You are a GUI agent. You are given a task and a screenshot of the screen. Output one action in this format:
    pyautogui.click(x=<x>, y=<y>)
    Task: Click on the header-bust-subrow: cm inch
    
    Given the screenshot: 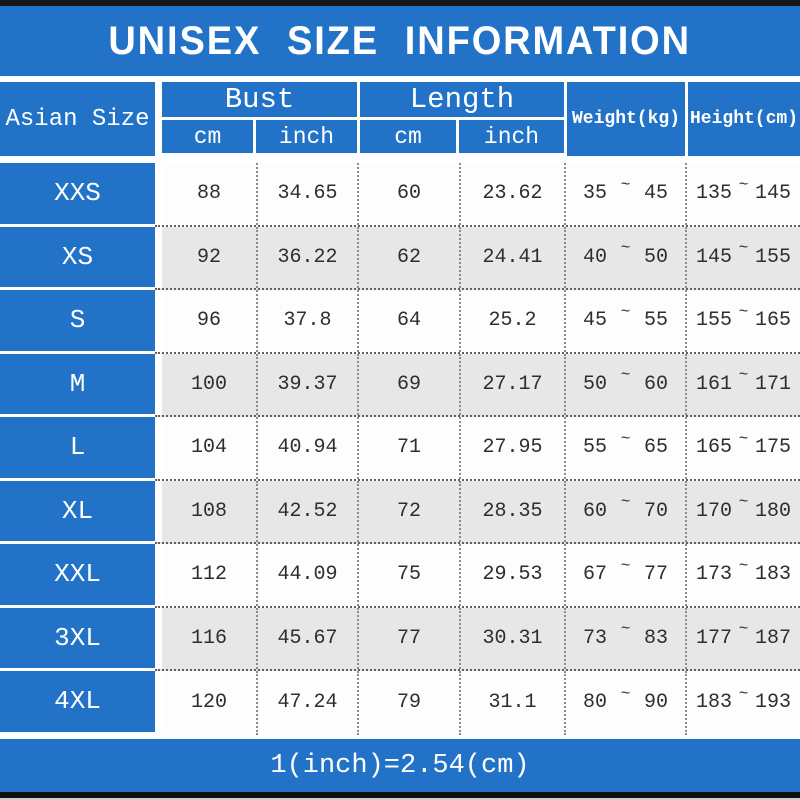 What is the action you would take?
    pyautogui.click(x=259, y=136)
    